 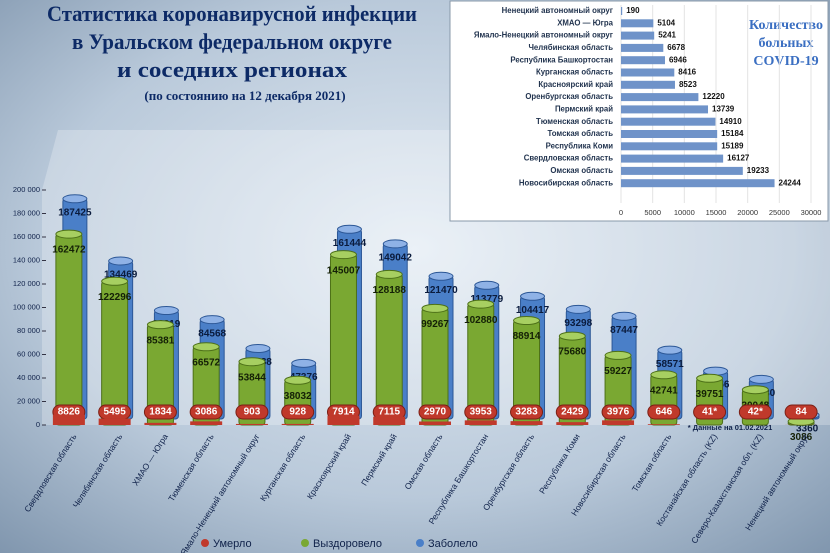 I want to click on value-label: 1834, so click(x=160, y=412).